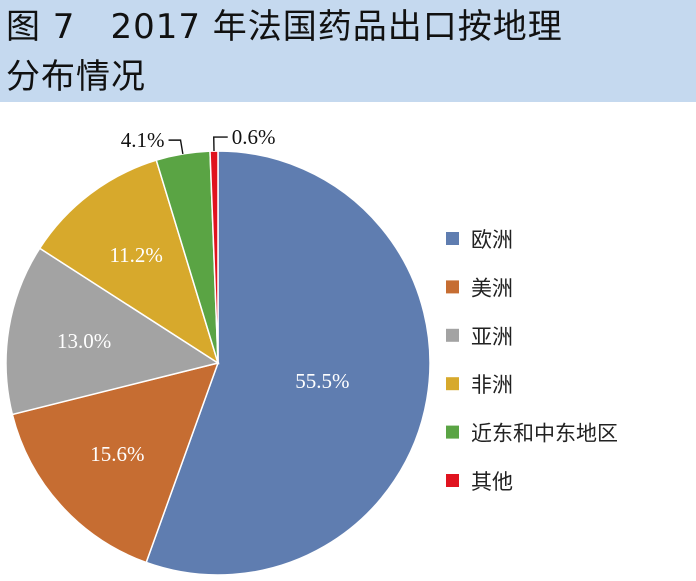  I want to click on slice-5-legend-label: 近东和中东地区, so click(544, 434).